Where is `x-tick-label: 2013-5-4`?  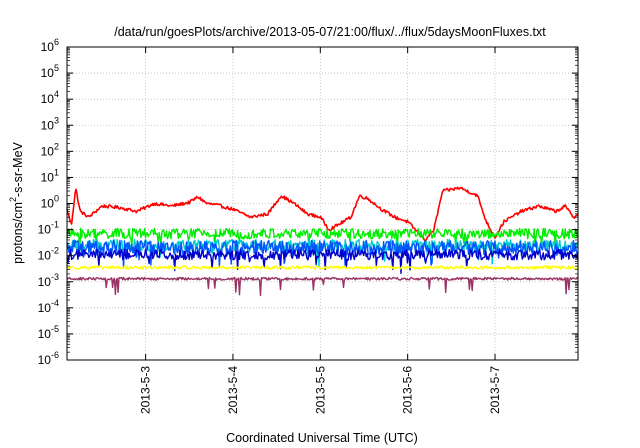
x-tick-label: 2013-5-4 is located at coordinates (233, 390).